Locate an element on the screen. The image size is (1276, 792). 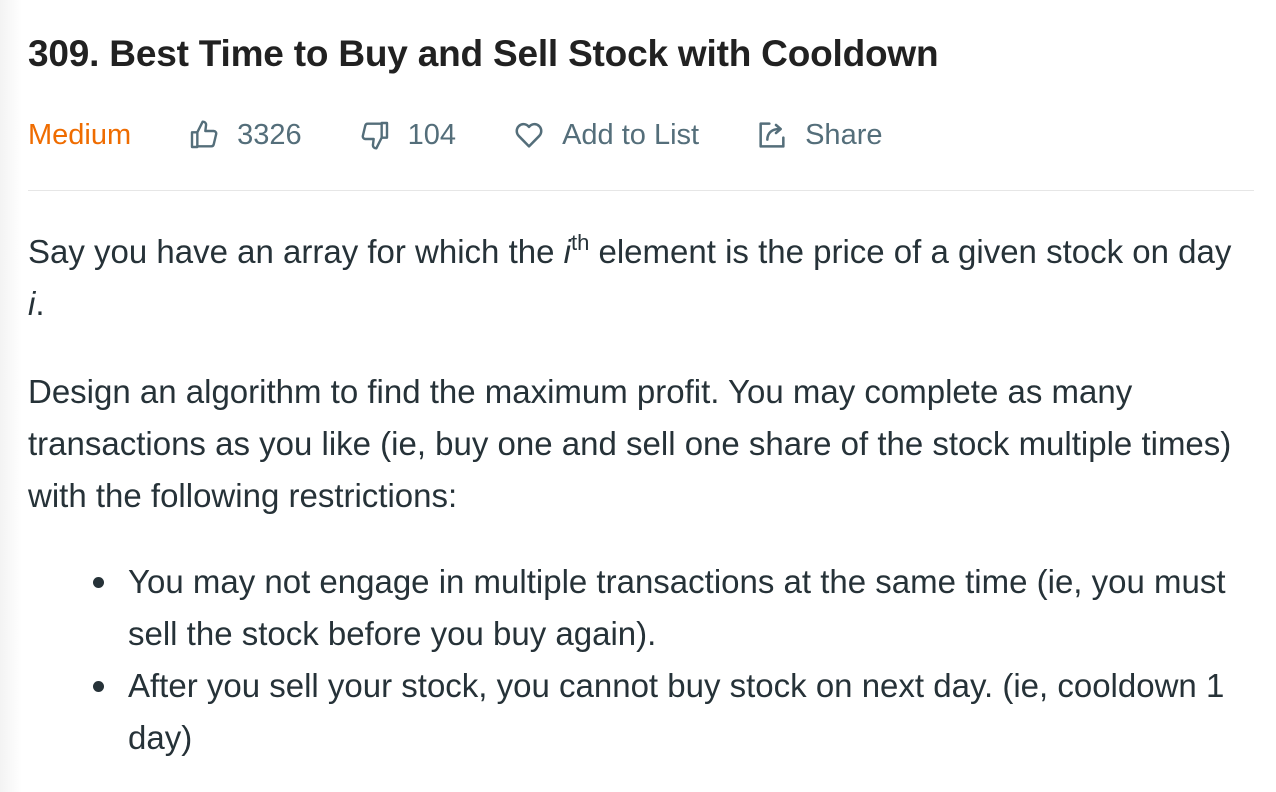
left-edge-shadow is located at coordinates (11, 396).